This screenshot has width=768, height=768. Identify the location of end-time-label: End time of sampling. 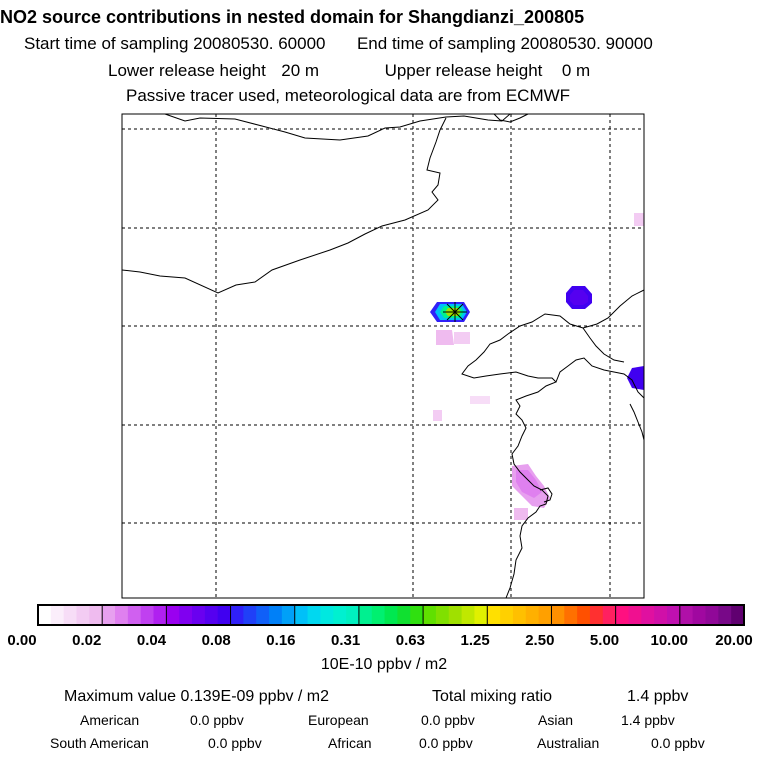
(436, 43).